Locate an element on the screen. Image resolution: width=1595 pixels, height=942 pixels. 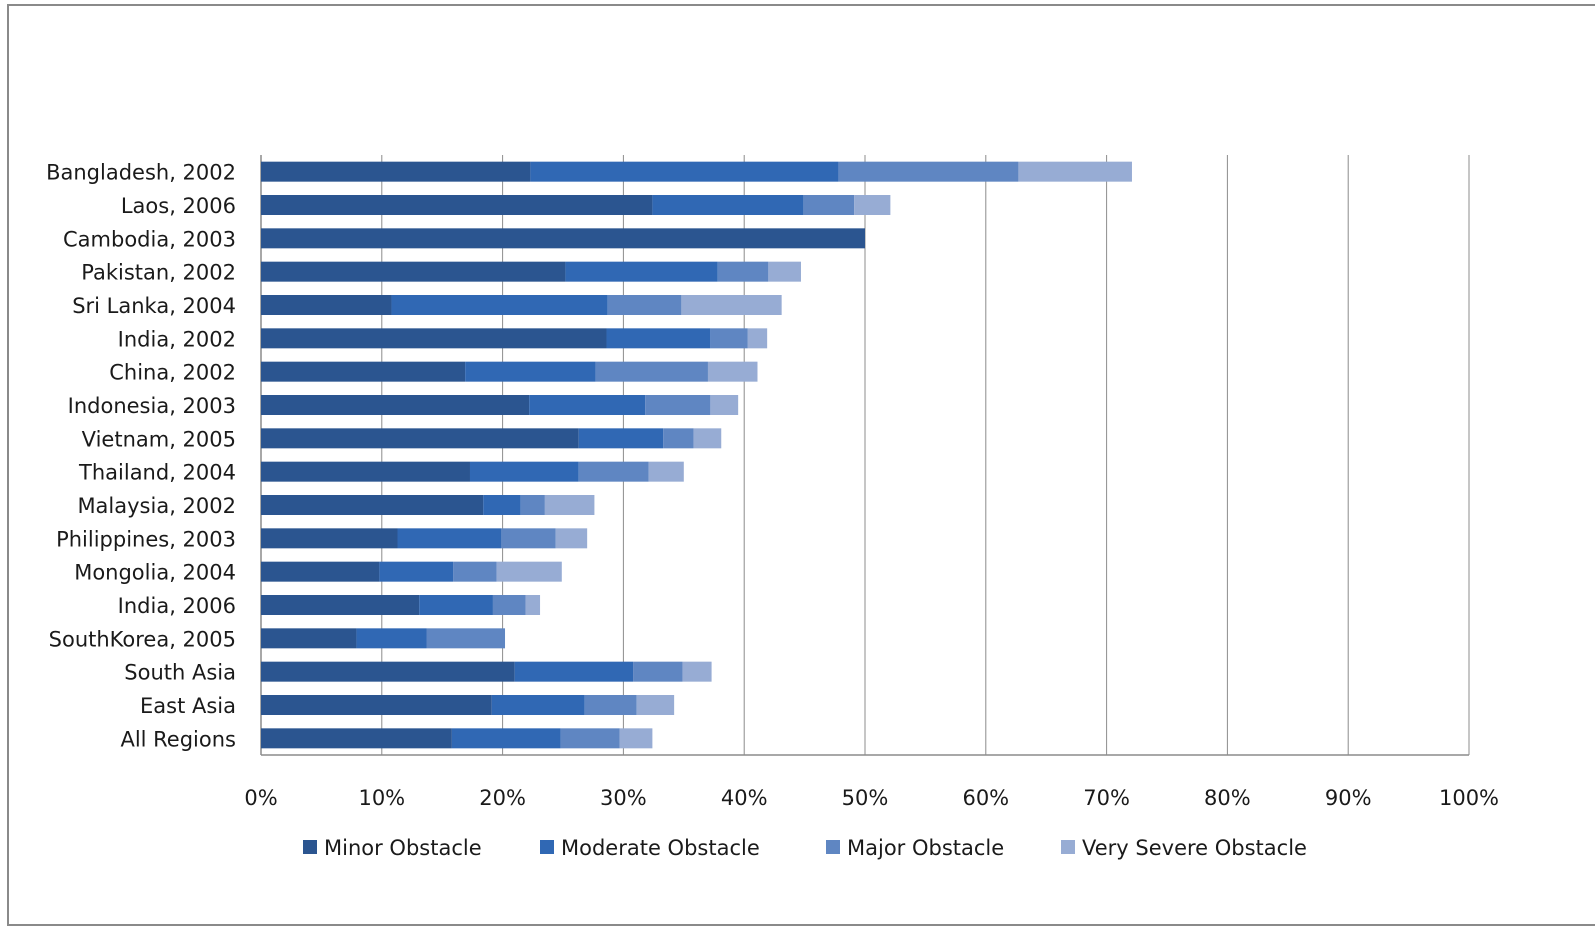
x-tick-label: 70% is located at coordinates (1106, 798).